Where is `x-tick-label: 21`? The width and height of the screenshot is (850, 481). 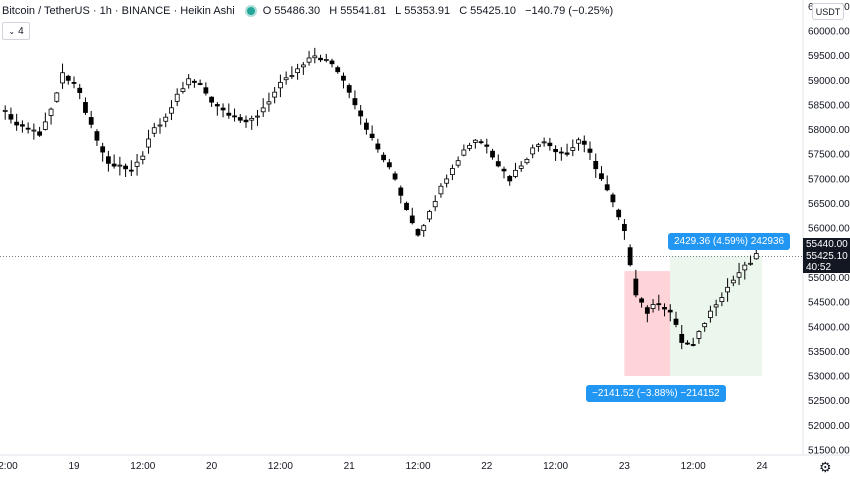
x-tick-label: 21 is located at coordinates (350, 466).